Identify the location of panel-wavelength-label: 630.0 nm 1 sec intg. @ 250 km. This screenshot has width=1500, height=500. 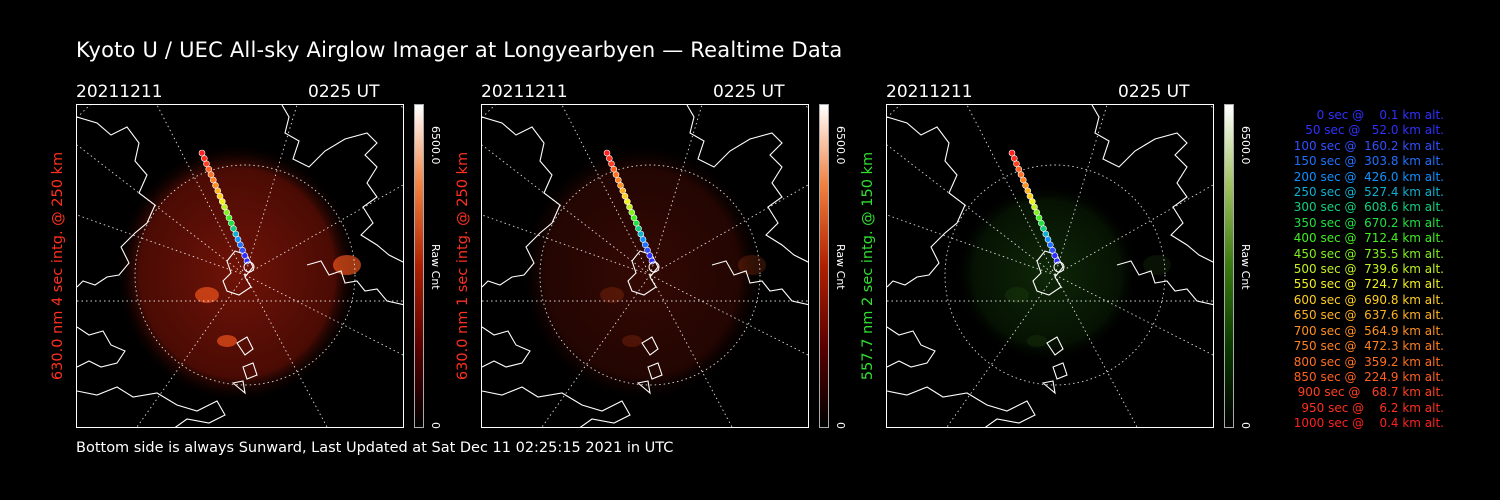
(463, 266).